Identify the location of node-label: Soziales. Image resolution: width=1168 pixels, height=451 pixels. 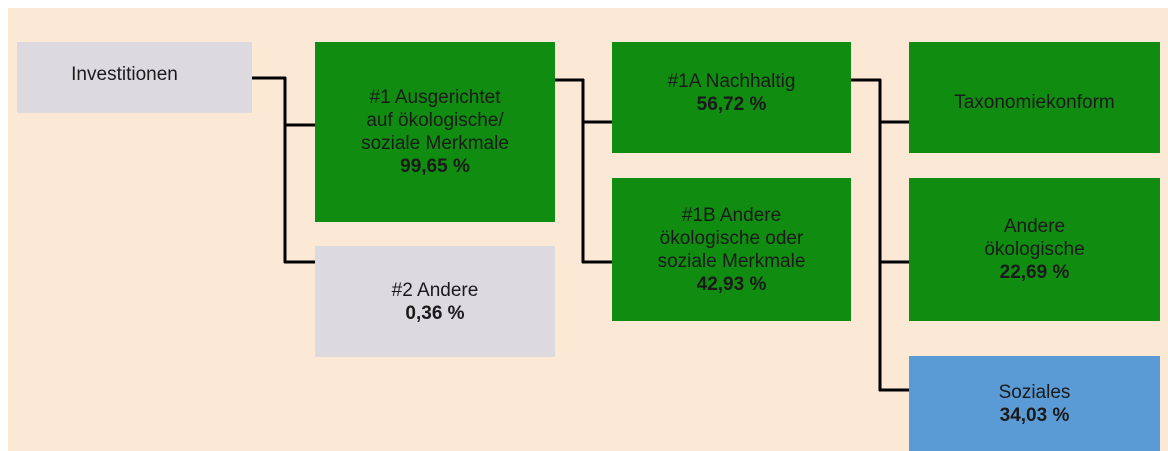
(1034, 392).